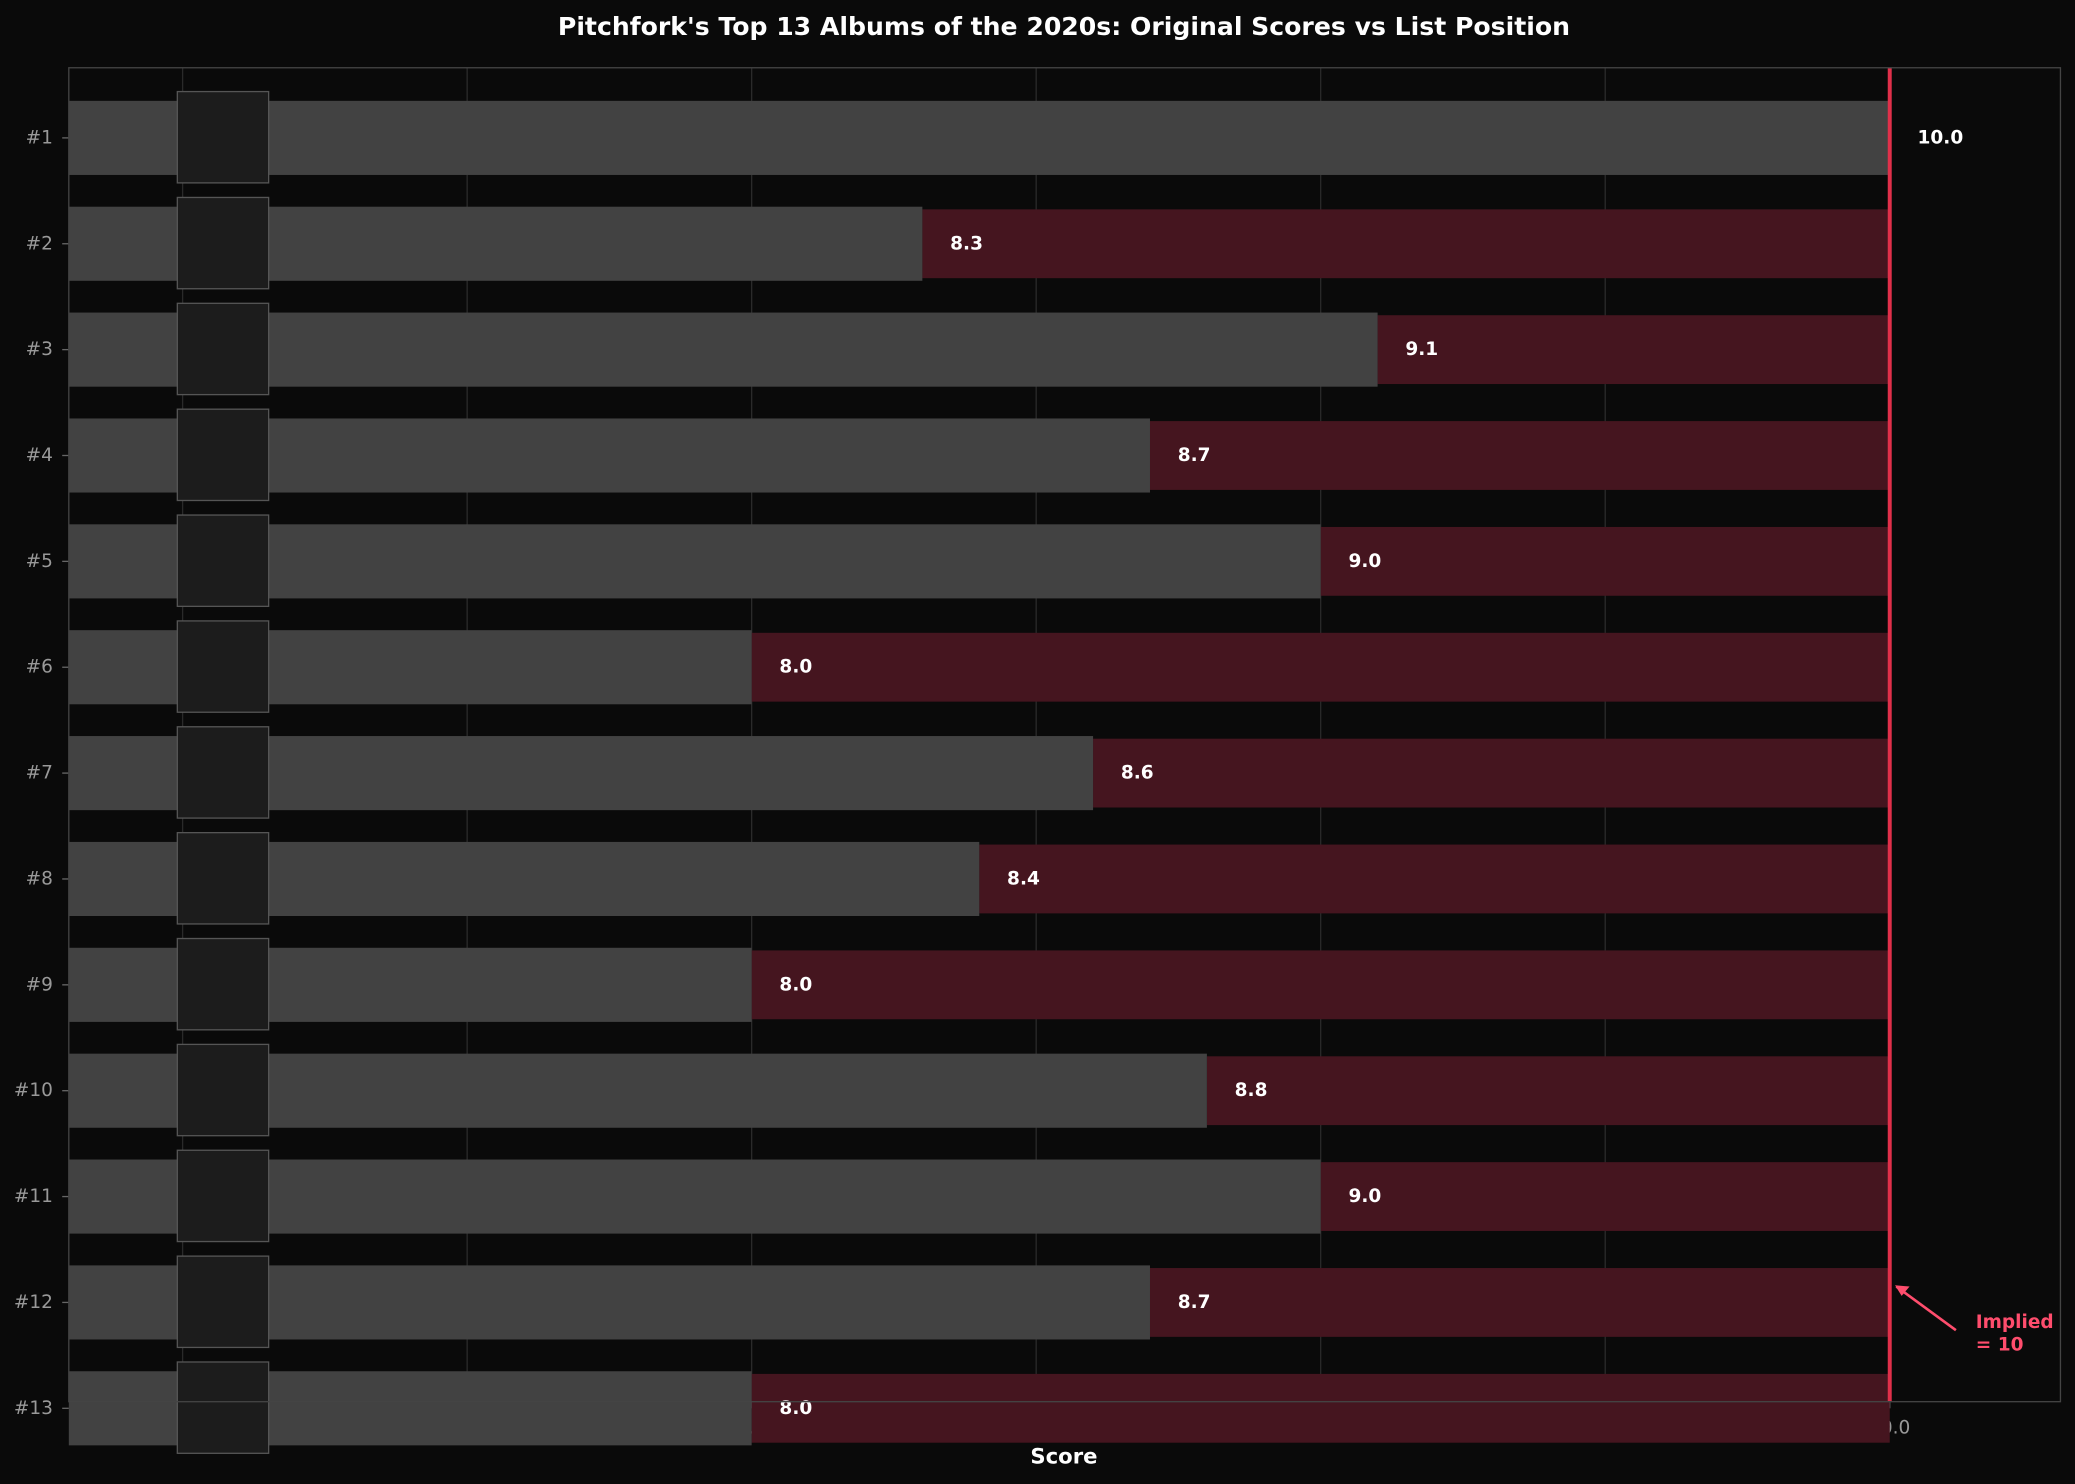 This screenshot has height=1484, width=2075. What do you see at coordinates (1926, 1308) in the screenshot?
I see `annotation-arrow` at bounding box center [1926, 1308].